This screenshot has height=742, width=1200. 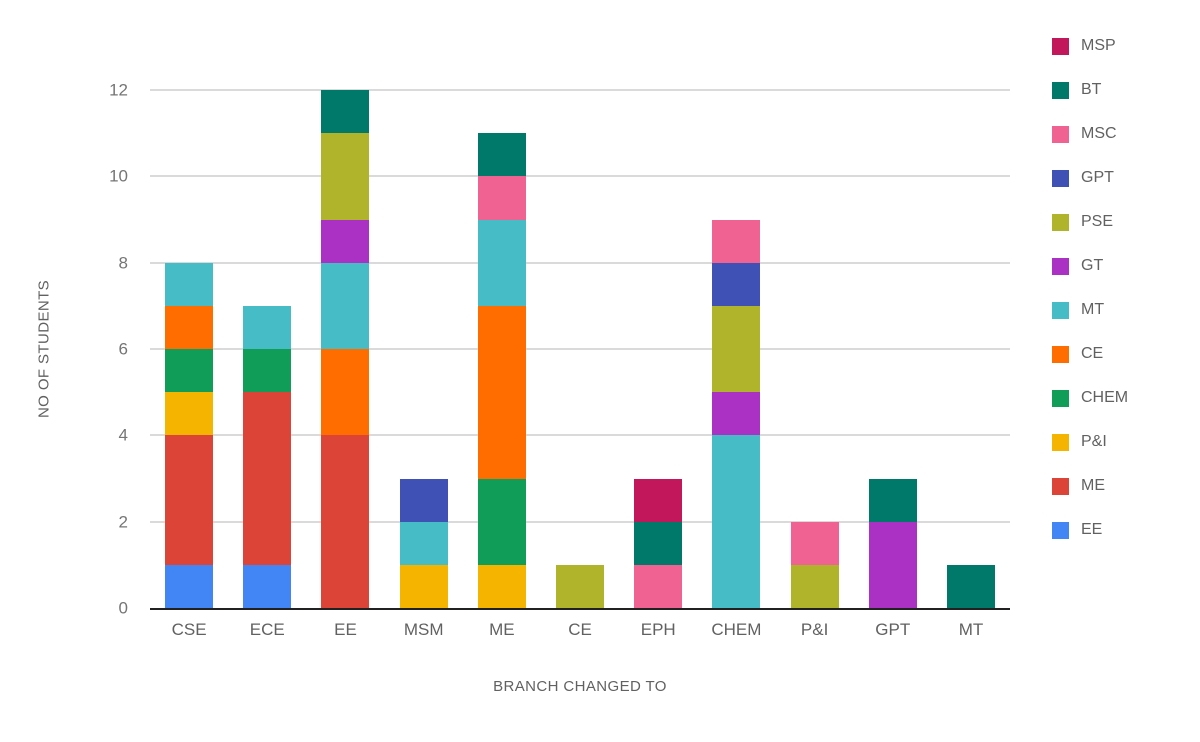 I want to click on legend-label: GPT, so click(x=1097, y=177).